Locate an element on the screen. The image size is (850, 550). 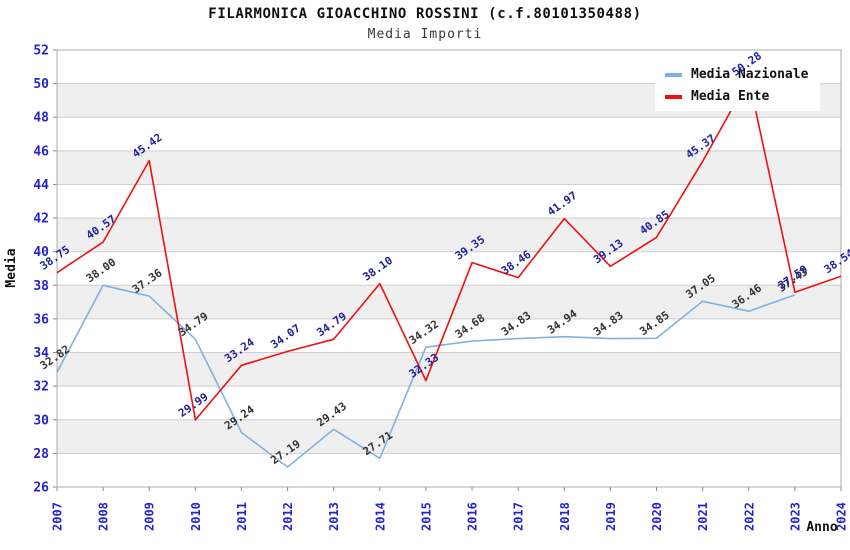
legend-item-media-nazionale: Media Nazionale is located at coordinates (736, 74).